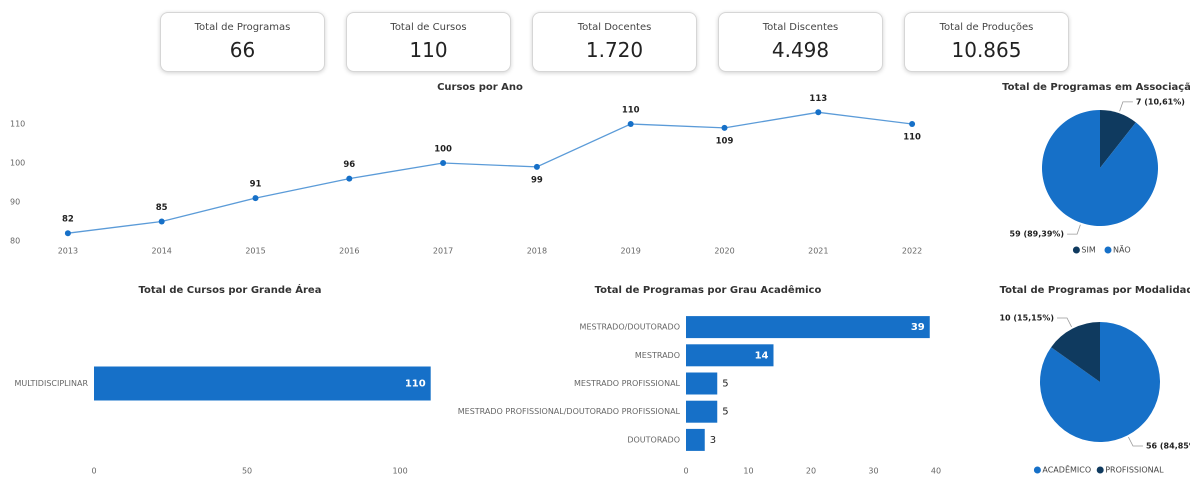  Describe the element at coordinates (657, 355) in the screenshot. I see `category-label: MESTRADO` at that location.